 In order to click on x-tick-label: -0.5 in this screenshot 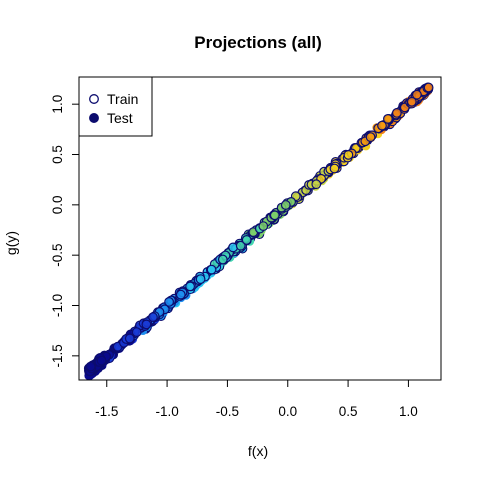, I will do `click(227, 411)`.